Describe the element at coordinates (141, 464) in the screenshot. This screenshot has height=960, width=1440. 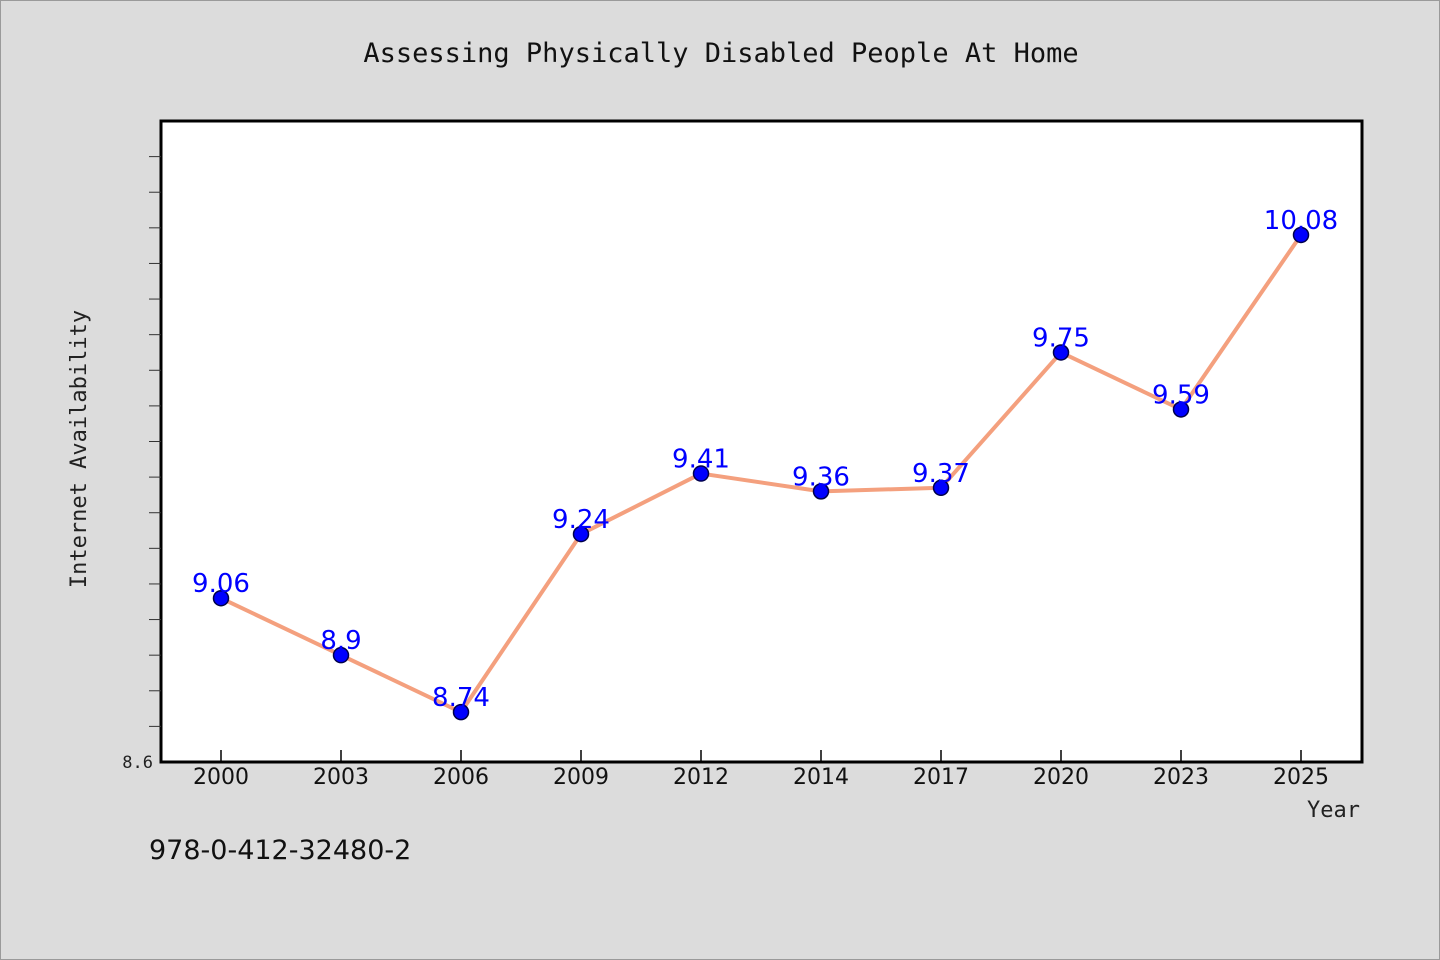
I see `y-axis-ticks: 8.6` at that location.